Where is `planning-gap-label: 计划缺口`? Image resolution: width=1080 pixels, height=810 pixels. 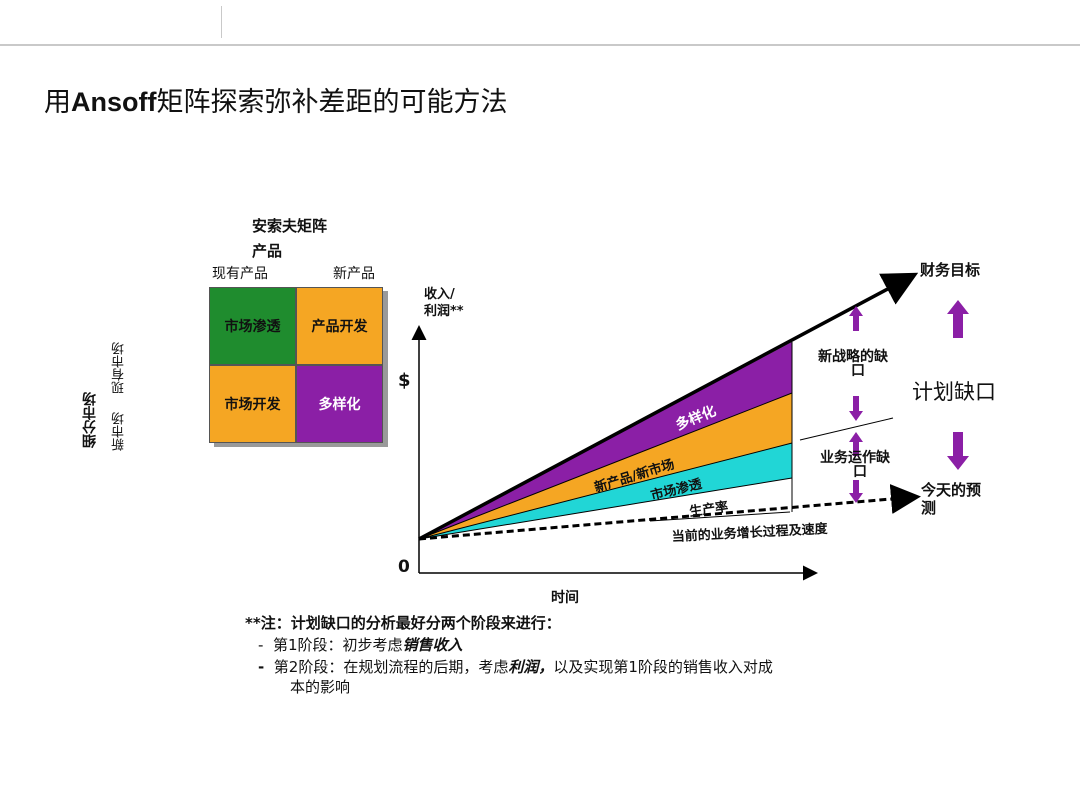 planning-gap-label: 计划缺口 is located at coordinates (954, 392).